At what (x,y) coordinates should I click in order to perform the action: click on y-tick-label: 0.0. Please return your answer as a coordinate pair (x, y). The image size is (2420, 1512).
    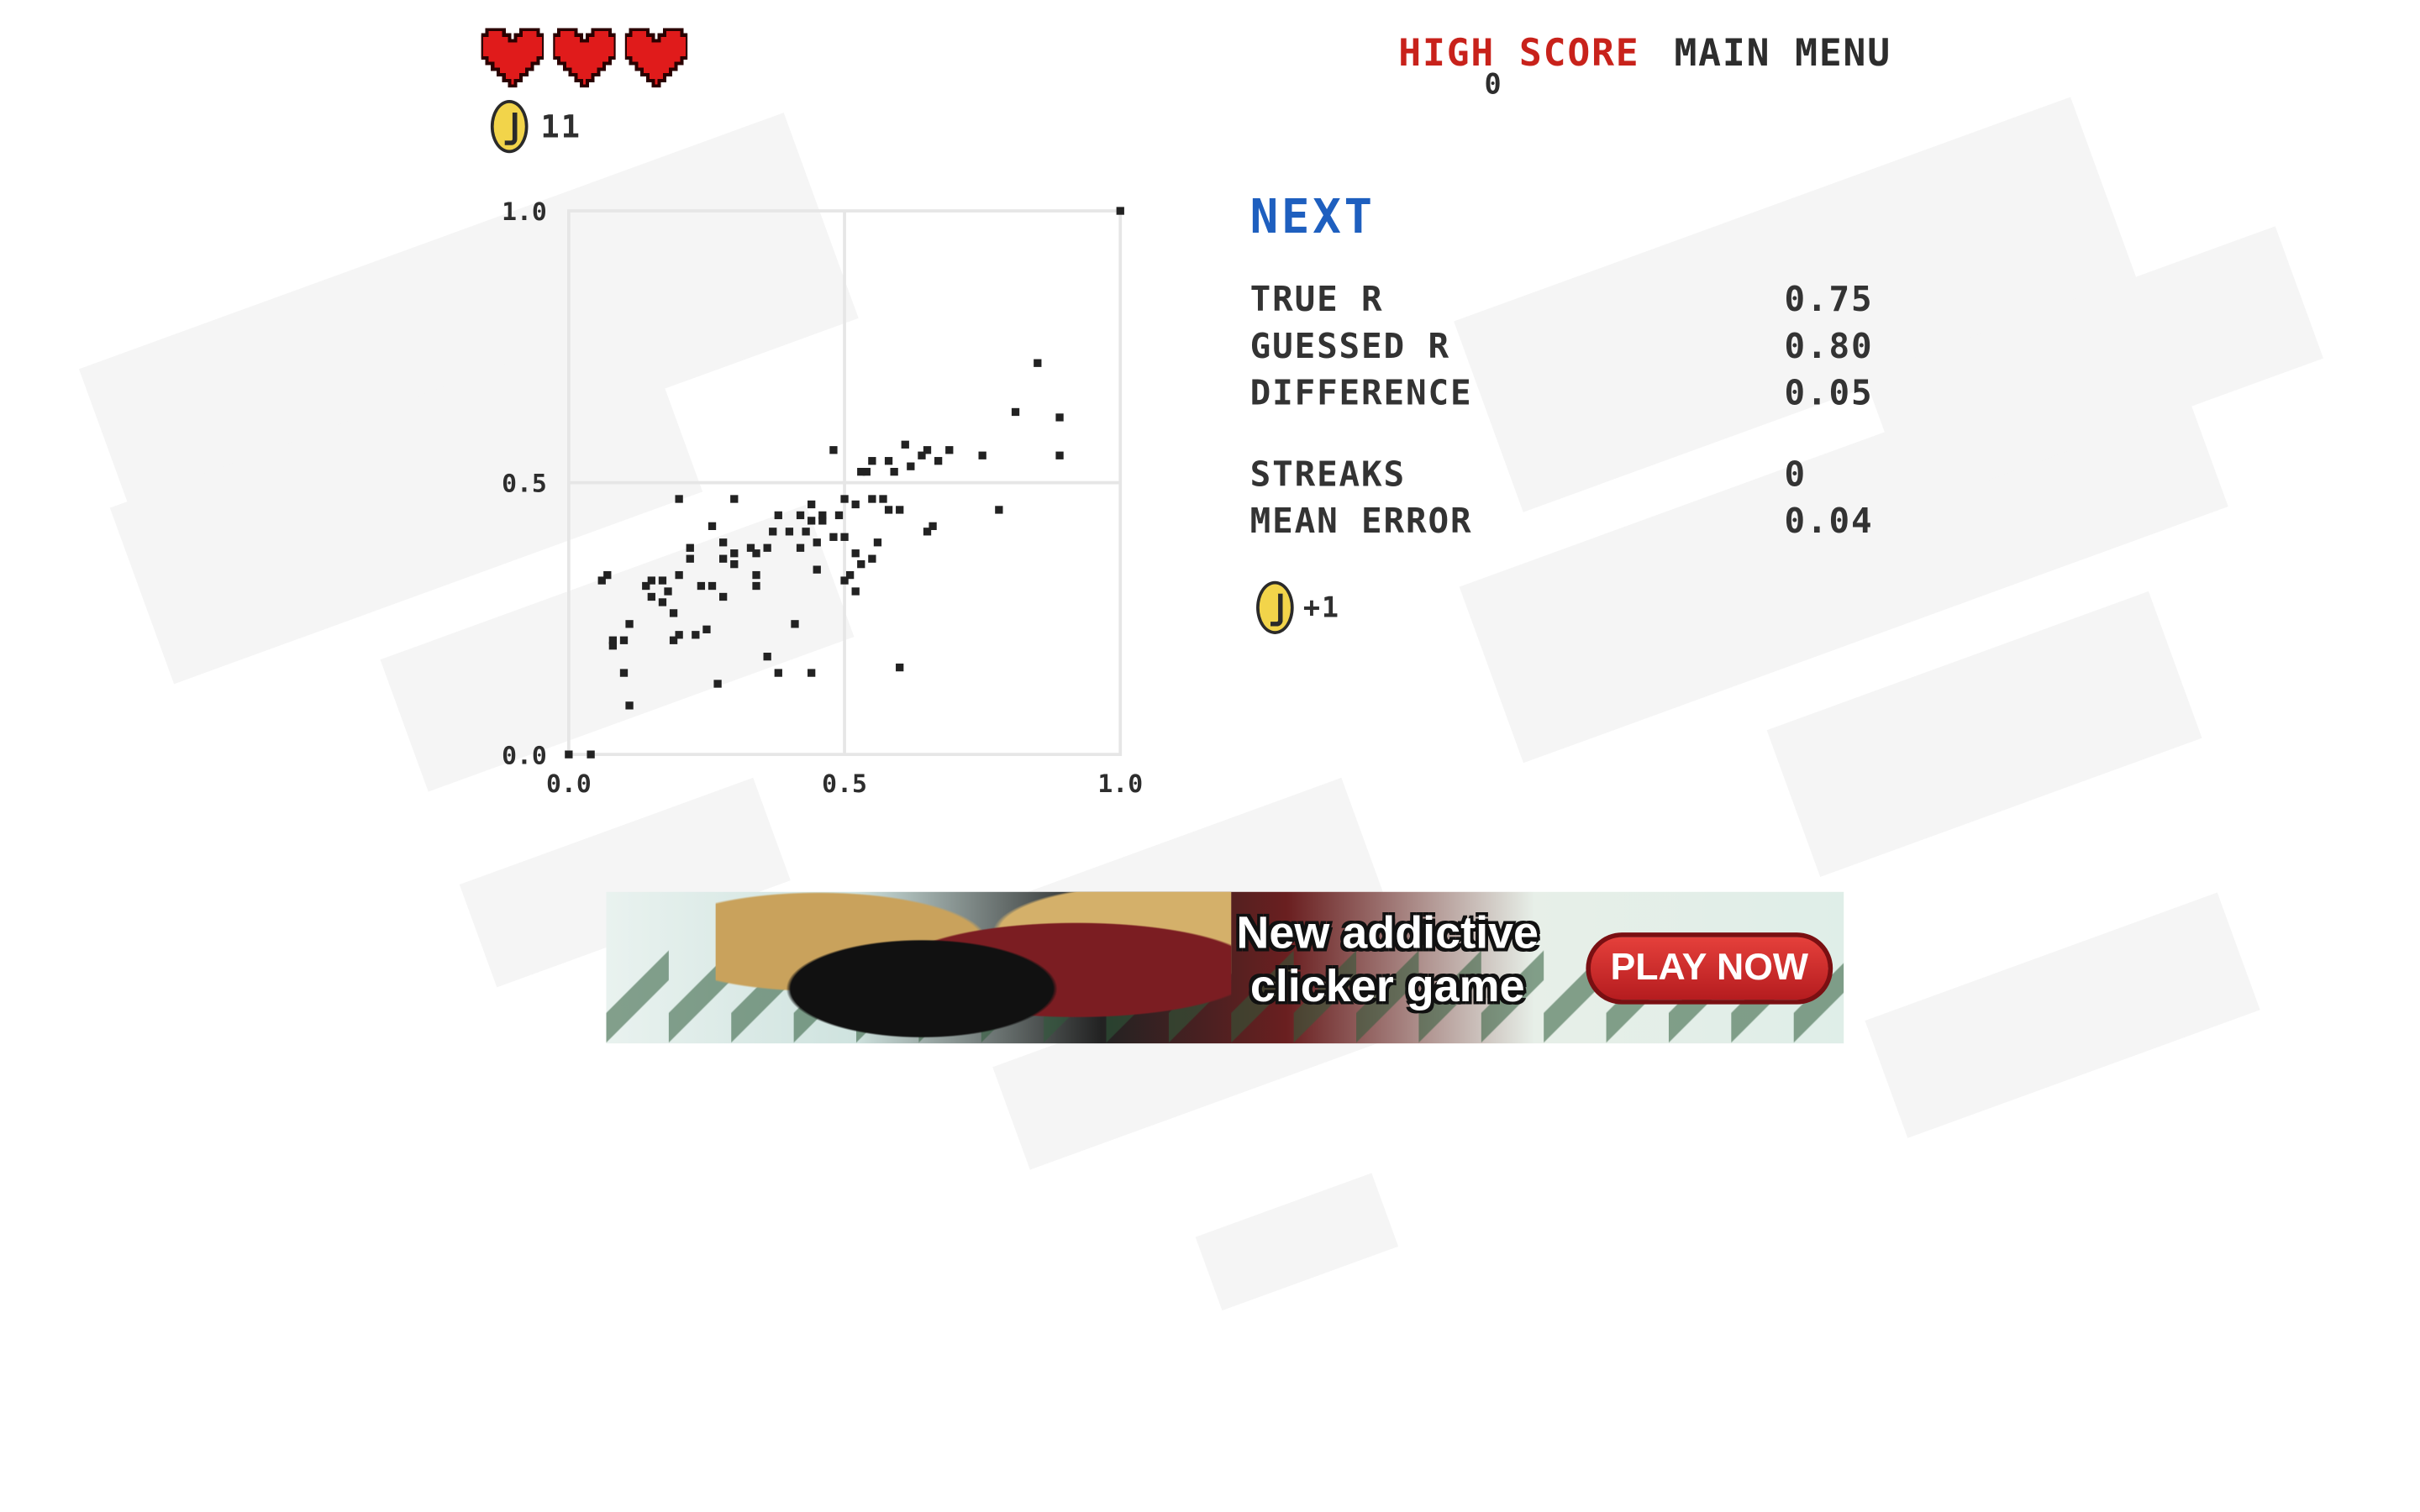
    Looking at the image, I should click on (524, 755).